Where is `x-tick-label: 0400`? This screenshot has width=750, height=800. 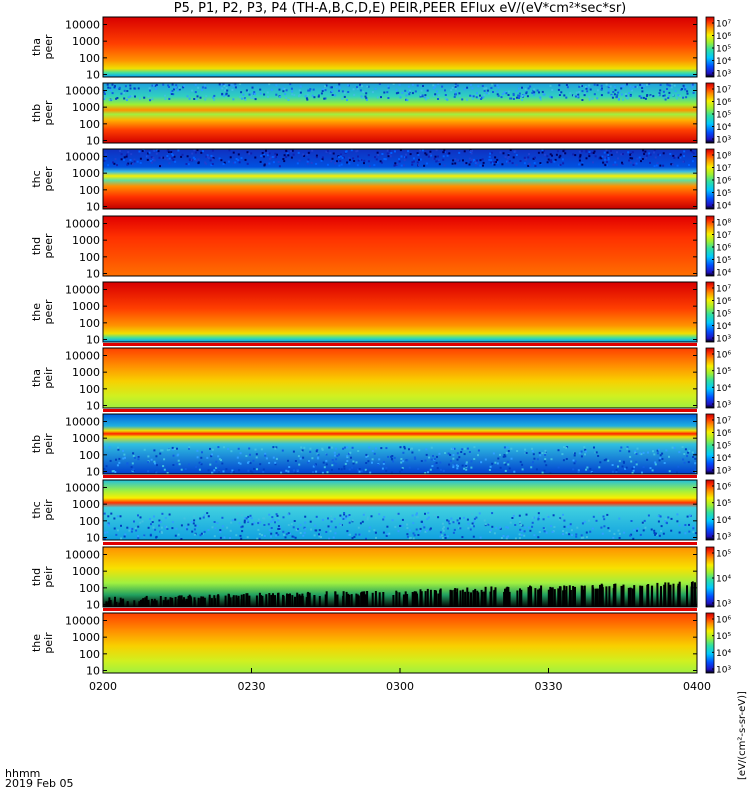
x-tick-label: 0400 is located at coordinates (697, 686).